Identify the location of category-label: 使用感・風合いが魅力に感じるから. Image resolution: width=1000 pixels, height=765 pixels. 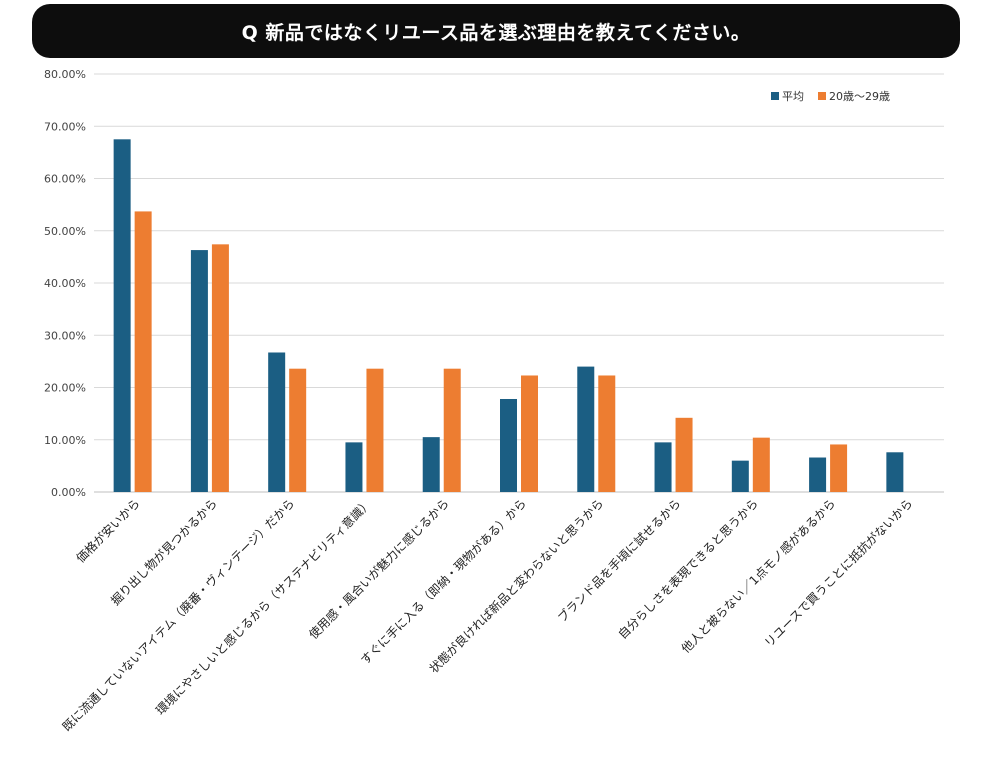
(378, 569).